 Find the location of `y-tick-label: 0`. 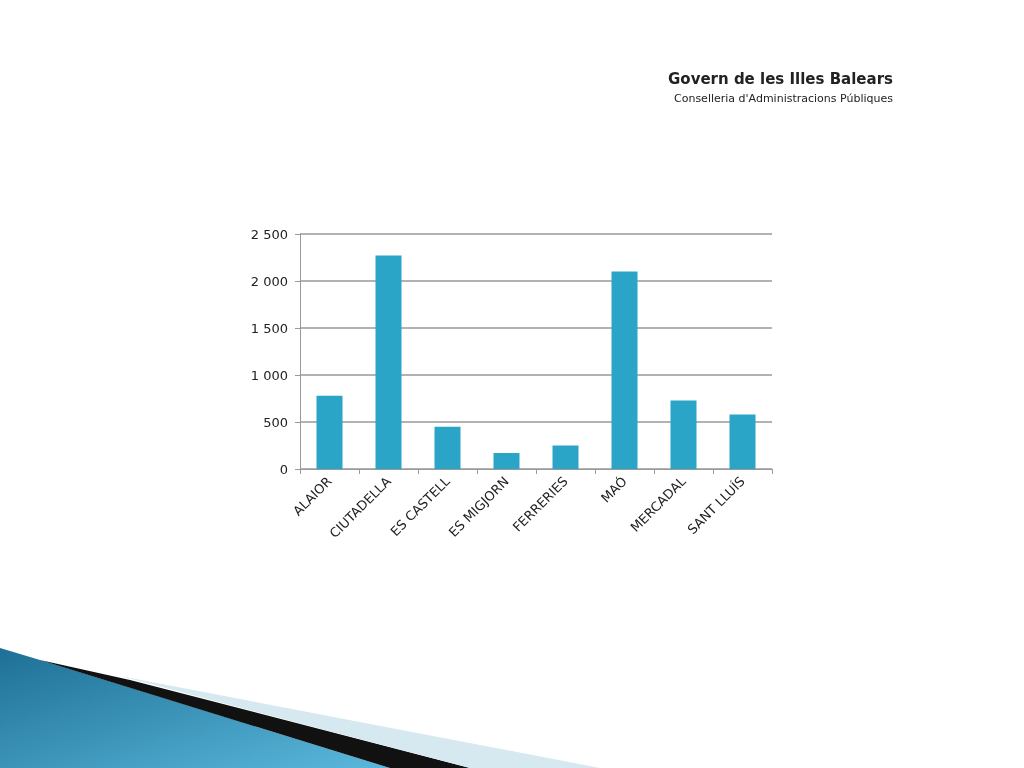

y-tick-label: 0 is located at coordinates (283, 469).